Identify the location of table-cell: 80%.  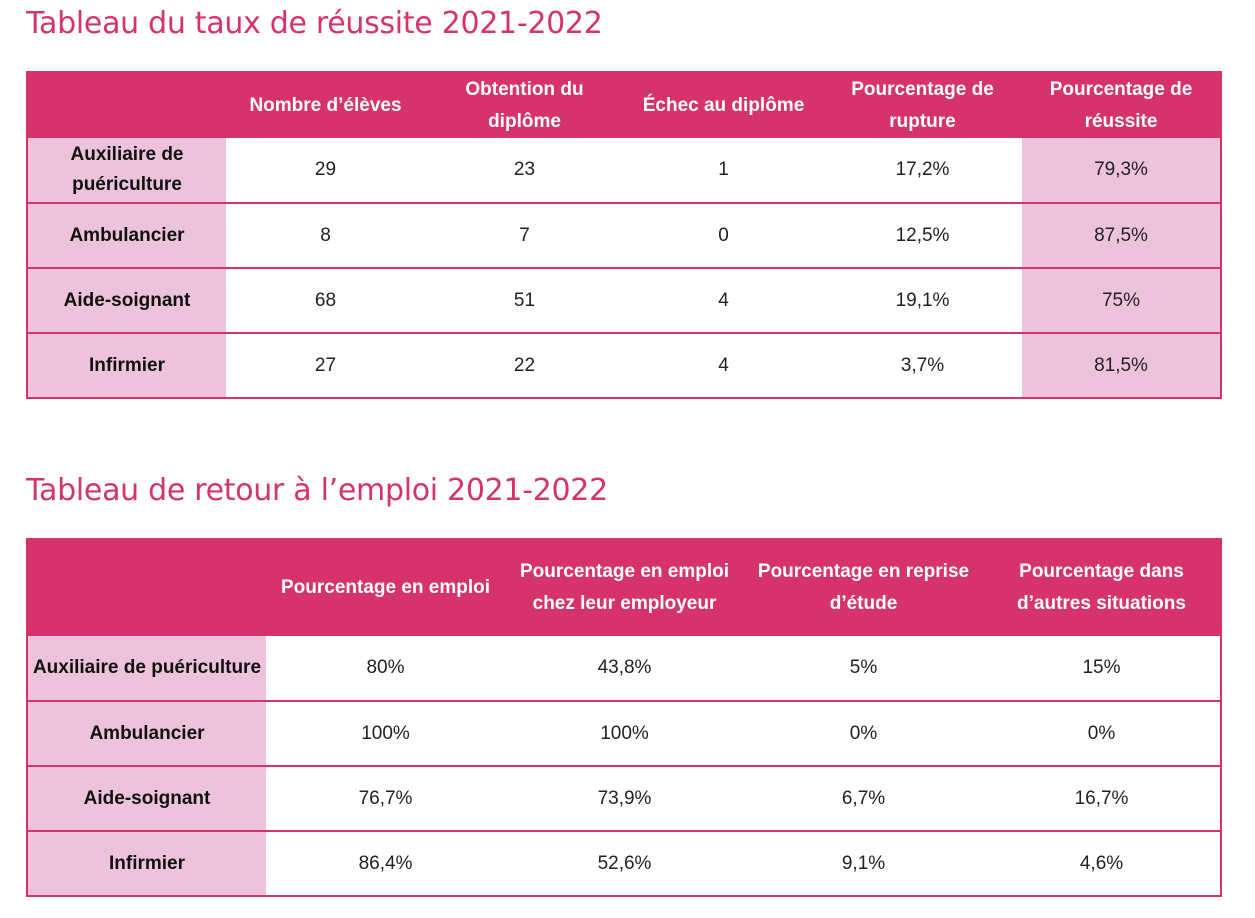
(385, 669).